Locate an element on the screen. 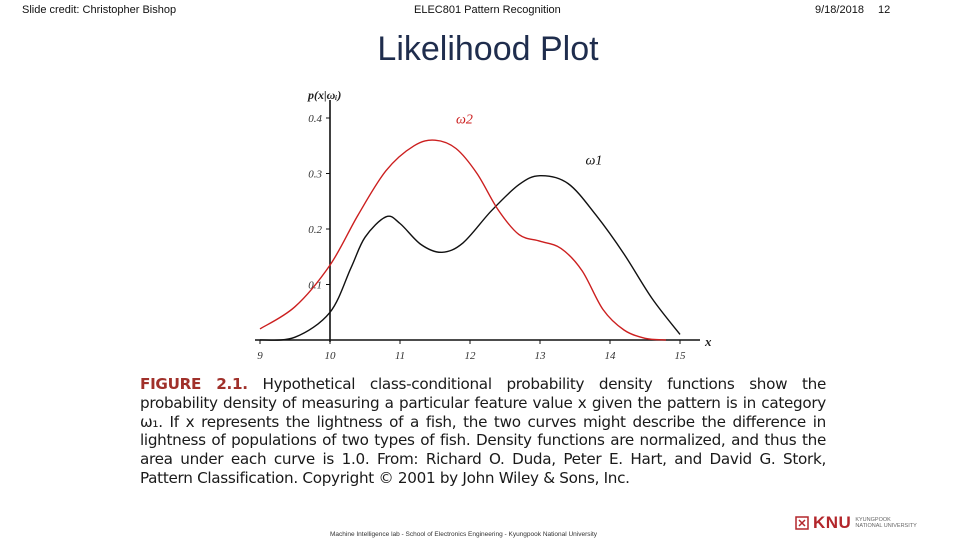 This screenshot has width=960, height=540. university-logo: KNU KYUNGPOOK NATIONAL UNIVERSITY is located at coordinates (856, 523).